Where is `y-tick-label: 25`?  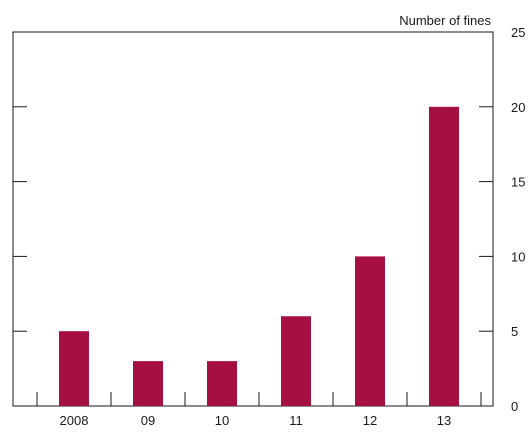
y-tick-label: 25 is located at coordinates (518, 32).